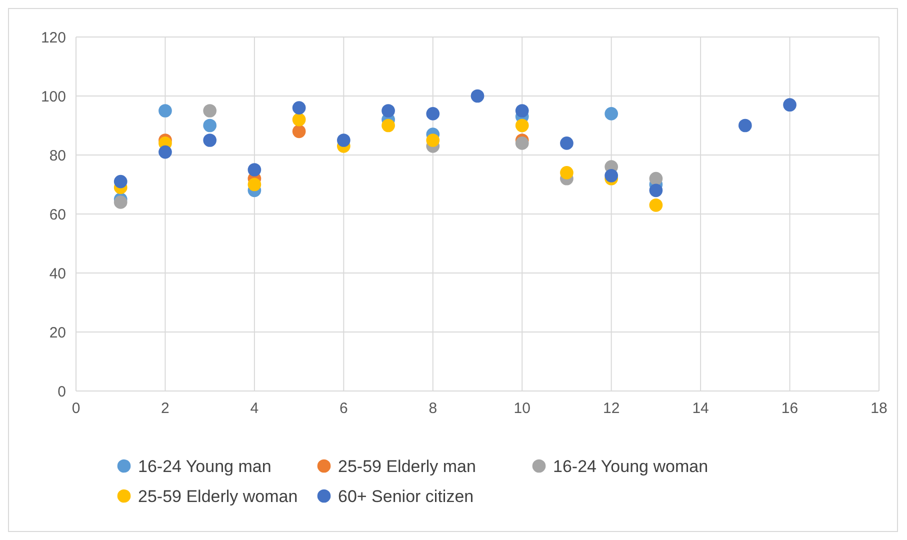 Image resolution: width=907 pixels, height=540 pixels. What do you see at coordinates (522, 408) in the screenshot?
I see `x-tick-label: 10` at bounding box center [522, 408].